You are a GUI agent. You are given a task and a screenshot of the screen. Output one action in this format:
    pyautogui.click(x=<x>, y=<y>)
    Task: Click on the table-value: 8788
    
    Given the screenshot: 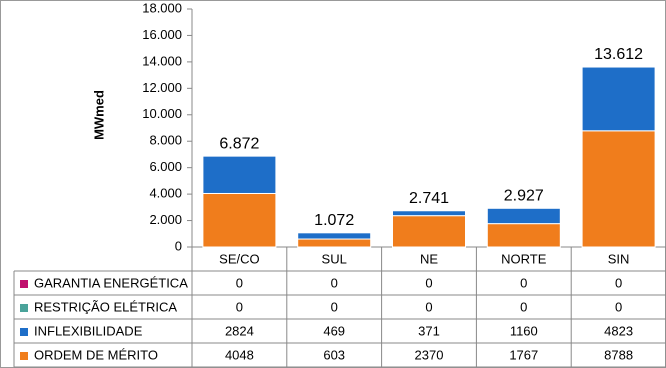 What is the action you would take?
    pyautogui.click(x=618, y=354)
    